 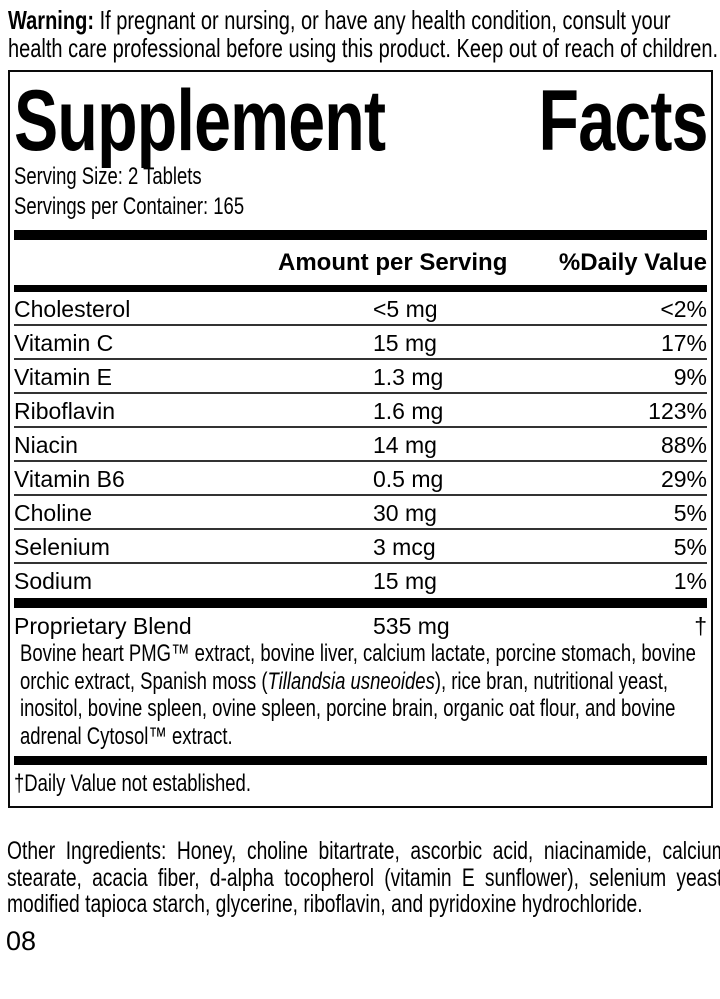 I want to click on table-header-row: Amount per Serving %Daily Value, so click(x=360, y=262).